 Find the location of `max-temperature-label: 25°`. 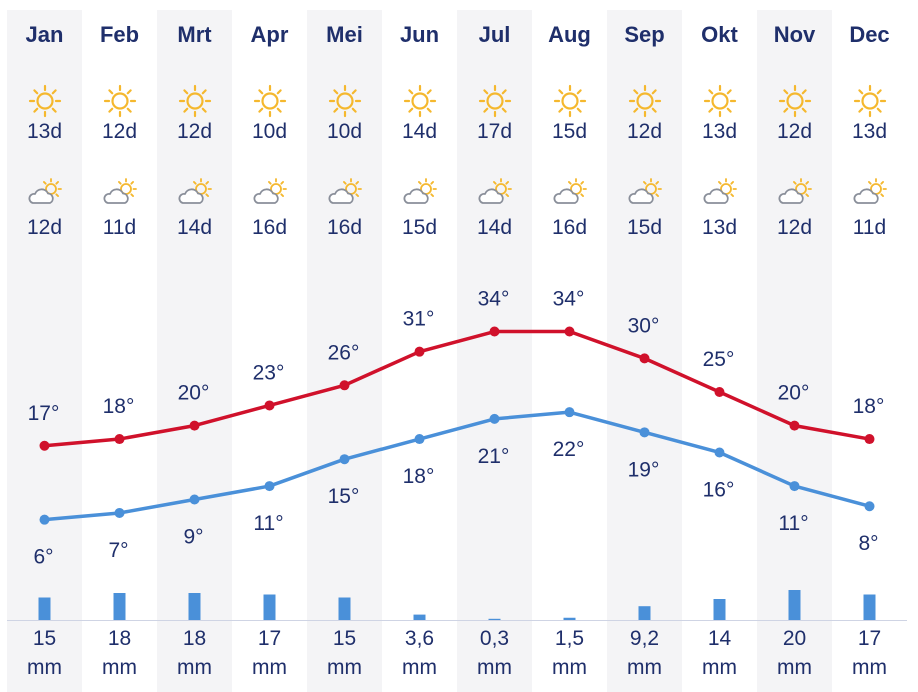

max-temperature-label: 25° is located at coordinates (719, 359).